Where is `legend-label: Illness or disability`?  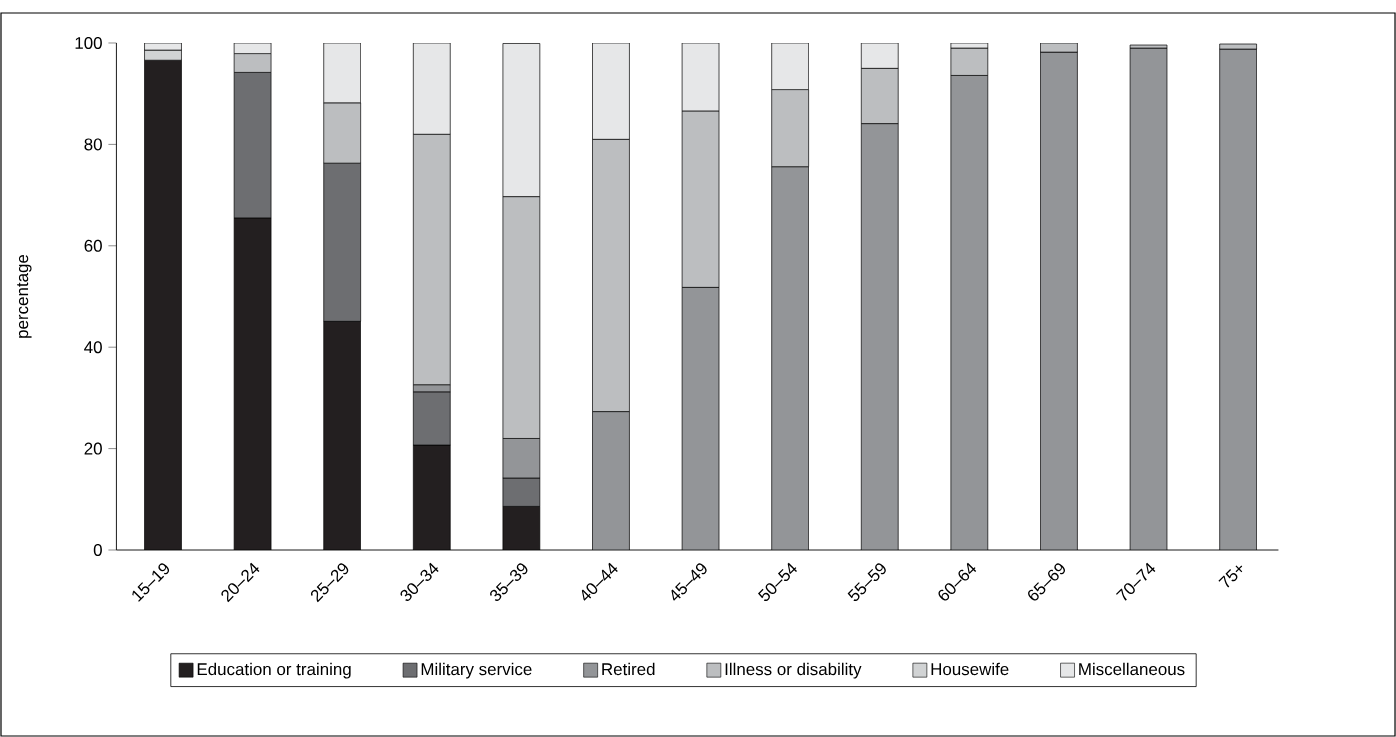 legend-label: Illness or disability is located at coordinates (793, 670).